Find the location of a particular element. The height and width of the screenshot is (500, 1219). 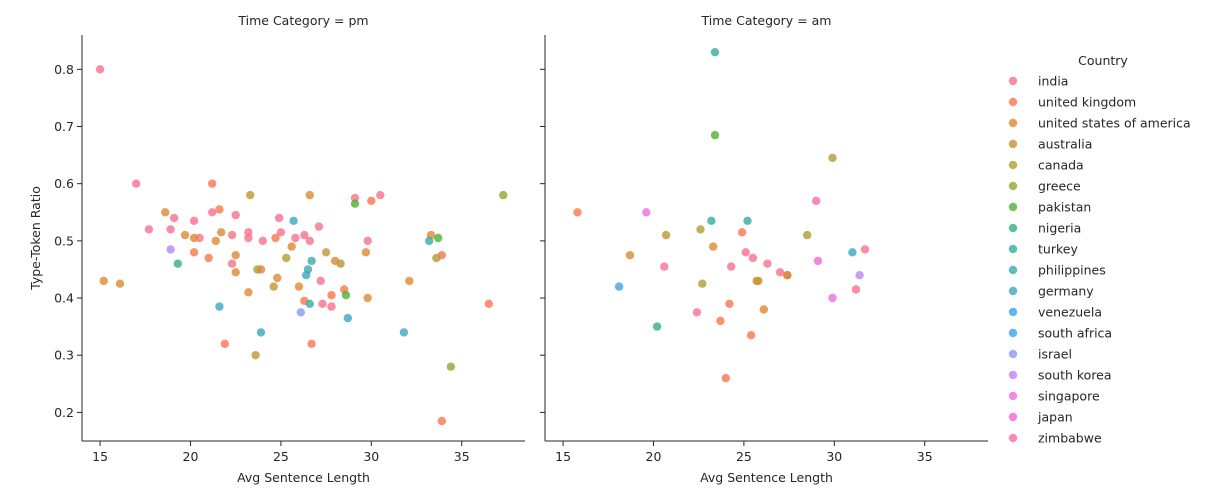

panel-title: Time Category = am is located at coordinates (766, 20).